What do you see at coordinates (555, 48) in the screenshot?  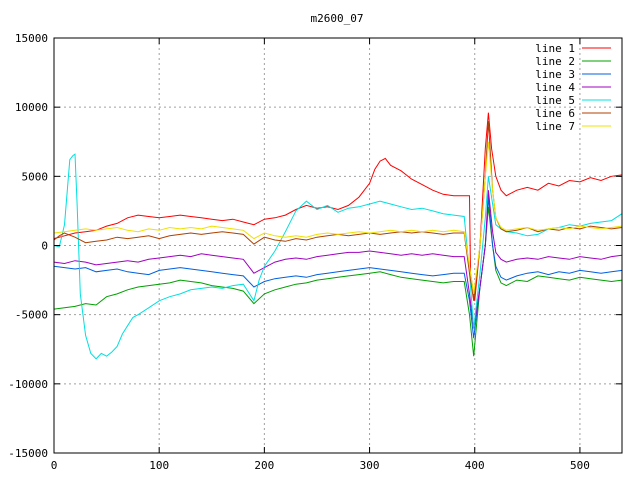 I see `legend-label-1: line 1` at bounding box center [555, 48].